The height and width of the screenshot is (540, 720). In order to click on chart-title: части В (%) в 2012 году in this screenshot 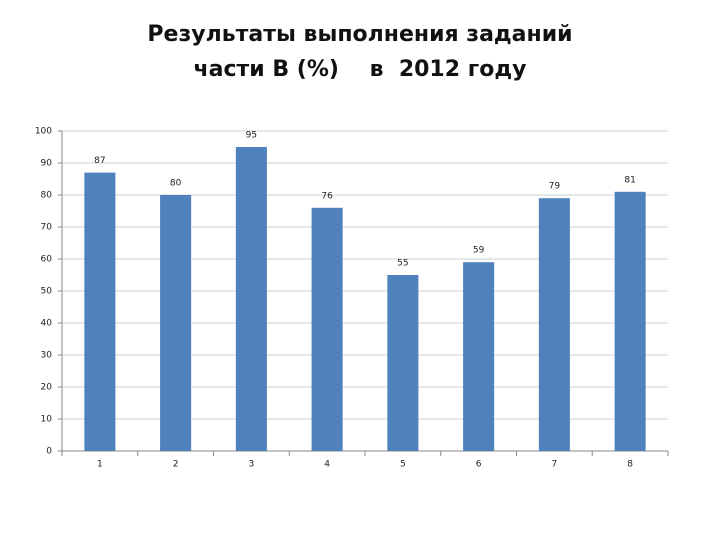, I will do `click(360, 69)`.